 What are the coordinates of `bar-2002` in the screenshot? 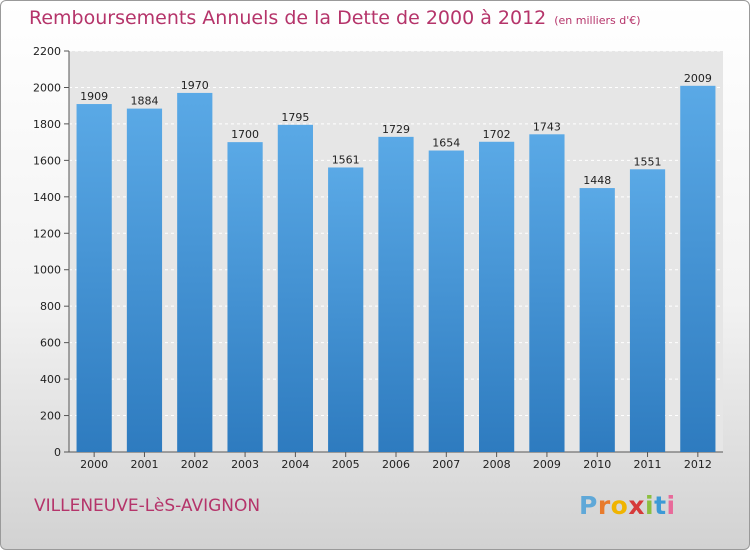 It's located at (195, 272).